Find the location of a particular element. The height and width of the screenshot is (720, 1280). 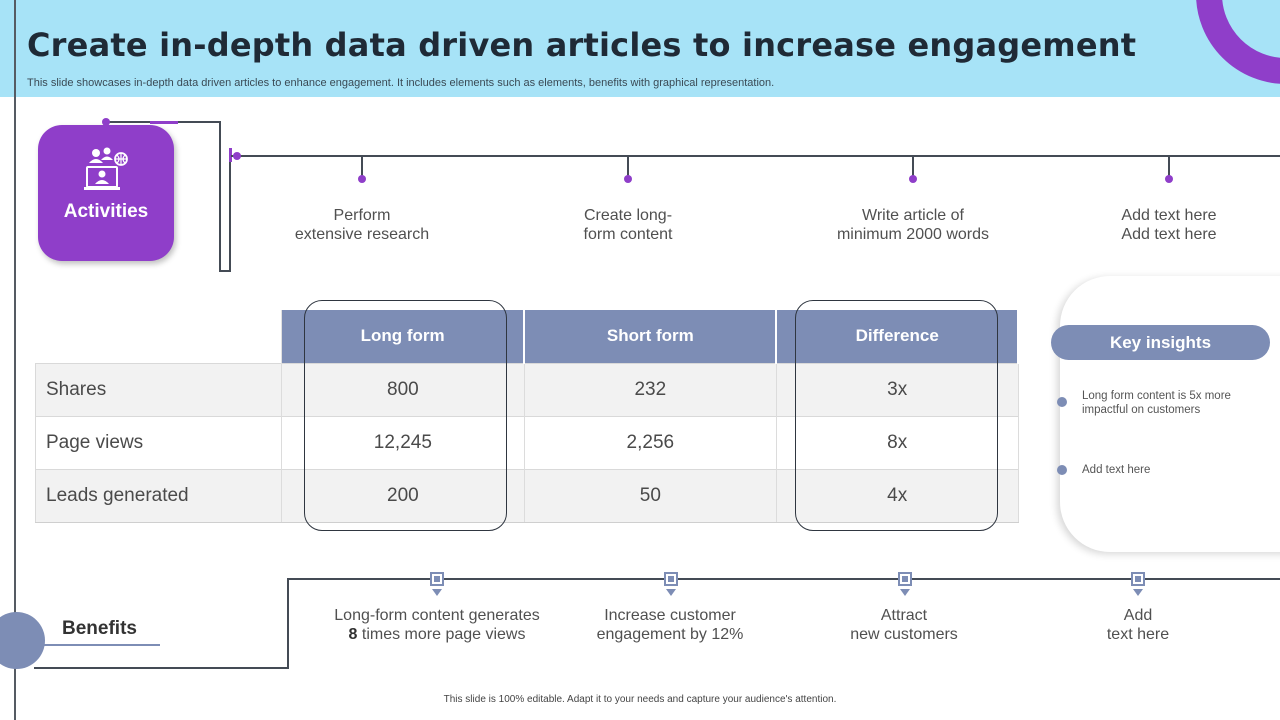

connector-dot is located at coordinates (106, 122).